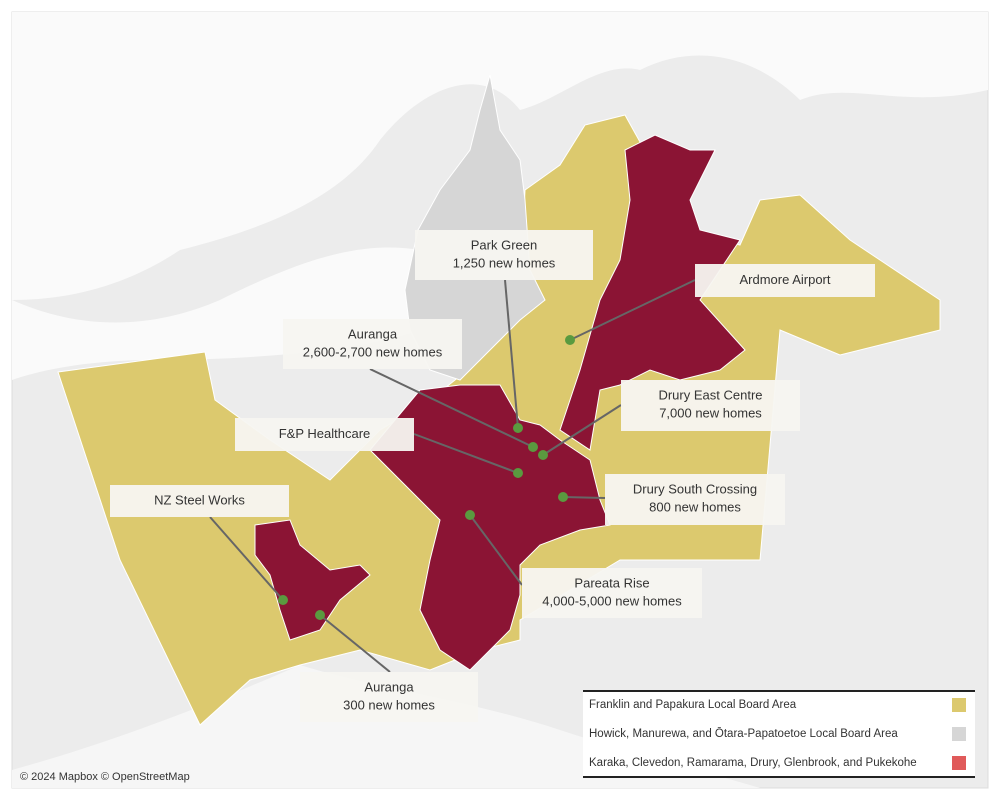 The image size is (1000, 800). Describe the element at coordinates (386, 726) in the screenshot. I see `water` at that location.